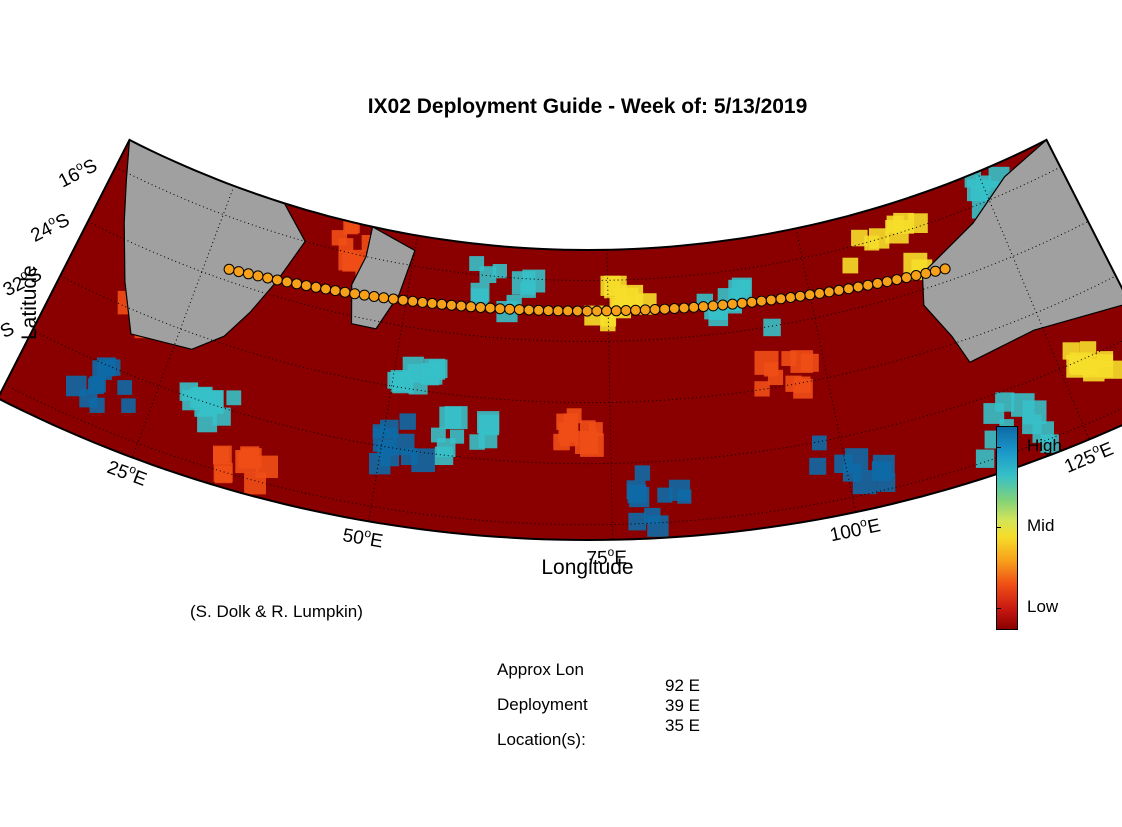  I want to click on latitude-tick-label: 24oS, so click(49, 227).